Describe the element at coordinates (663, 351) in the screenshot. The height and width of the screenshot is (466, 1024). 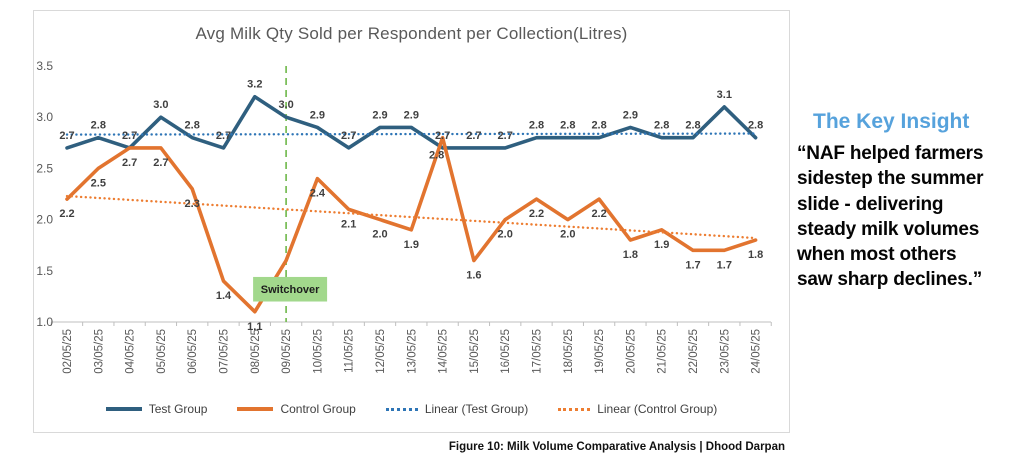
I see `x-axis-label: 21/05/25` at that location.